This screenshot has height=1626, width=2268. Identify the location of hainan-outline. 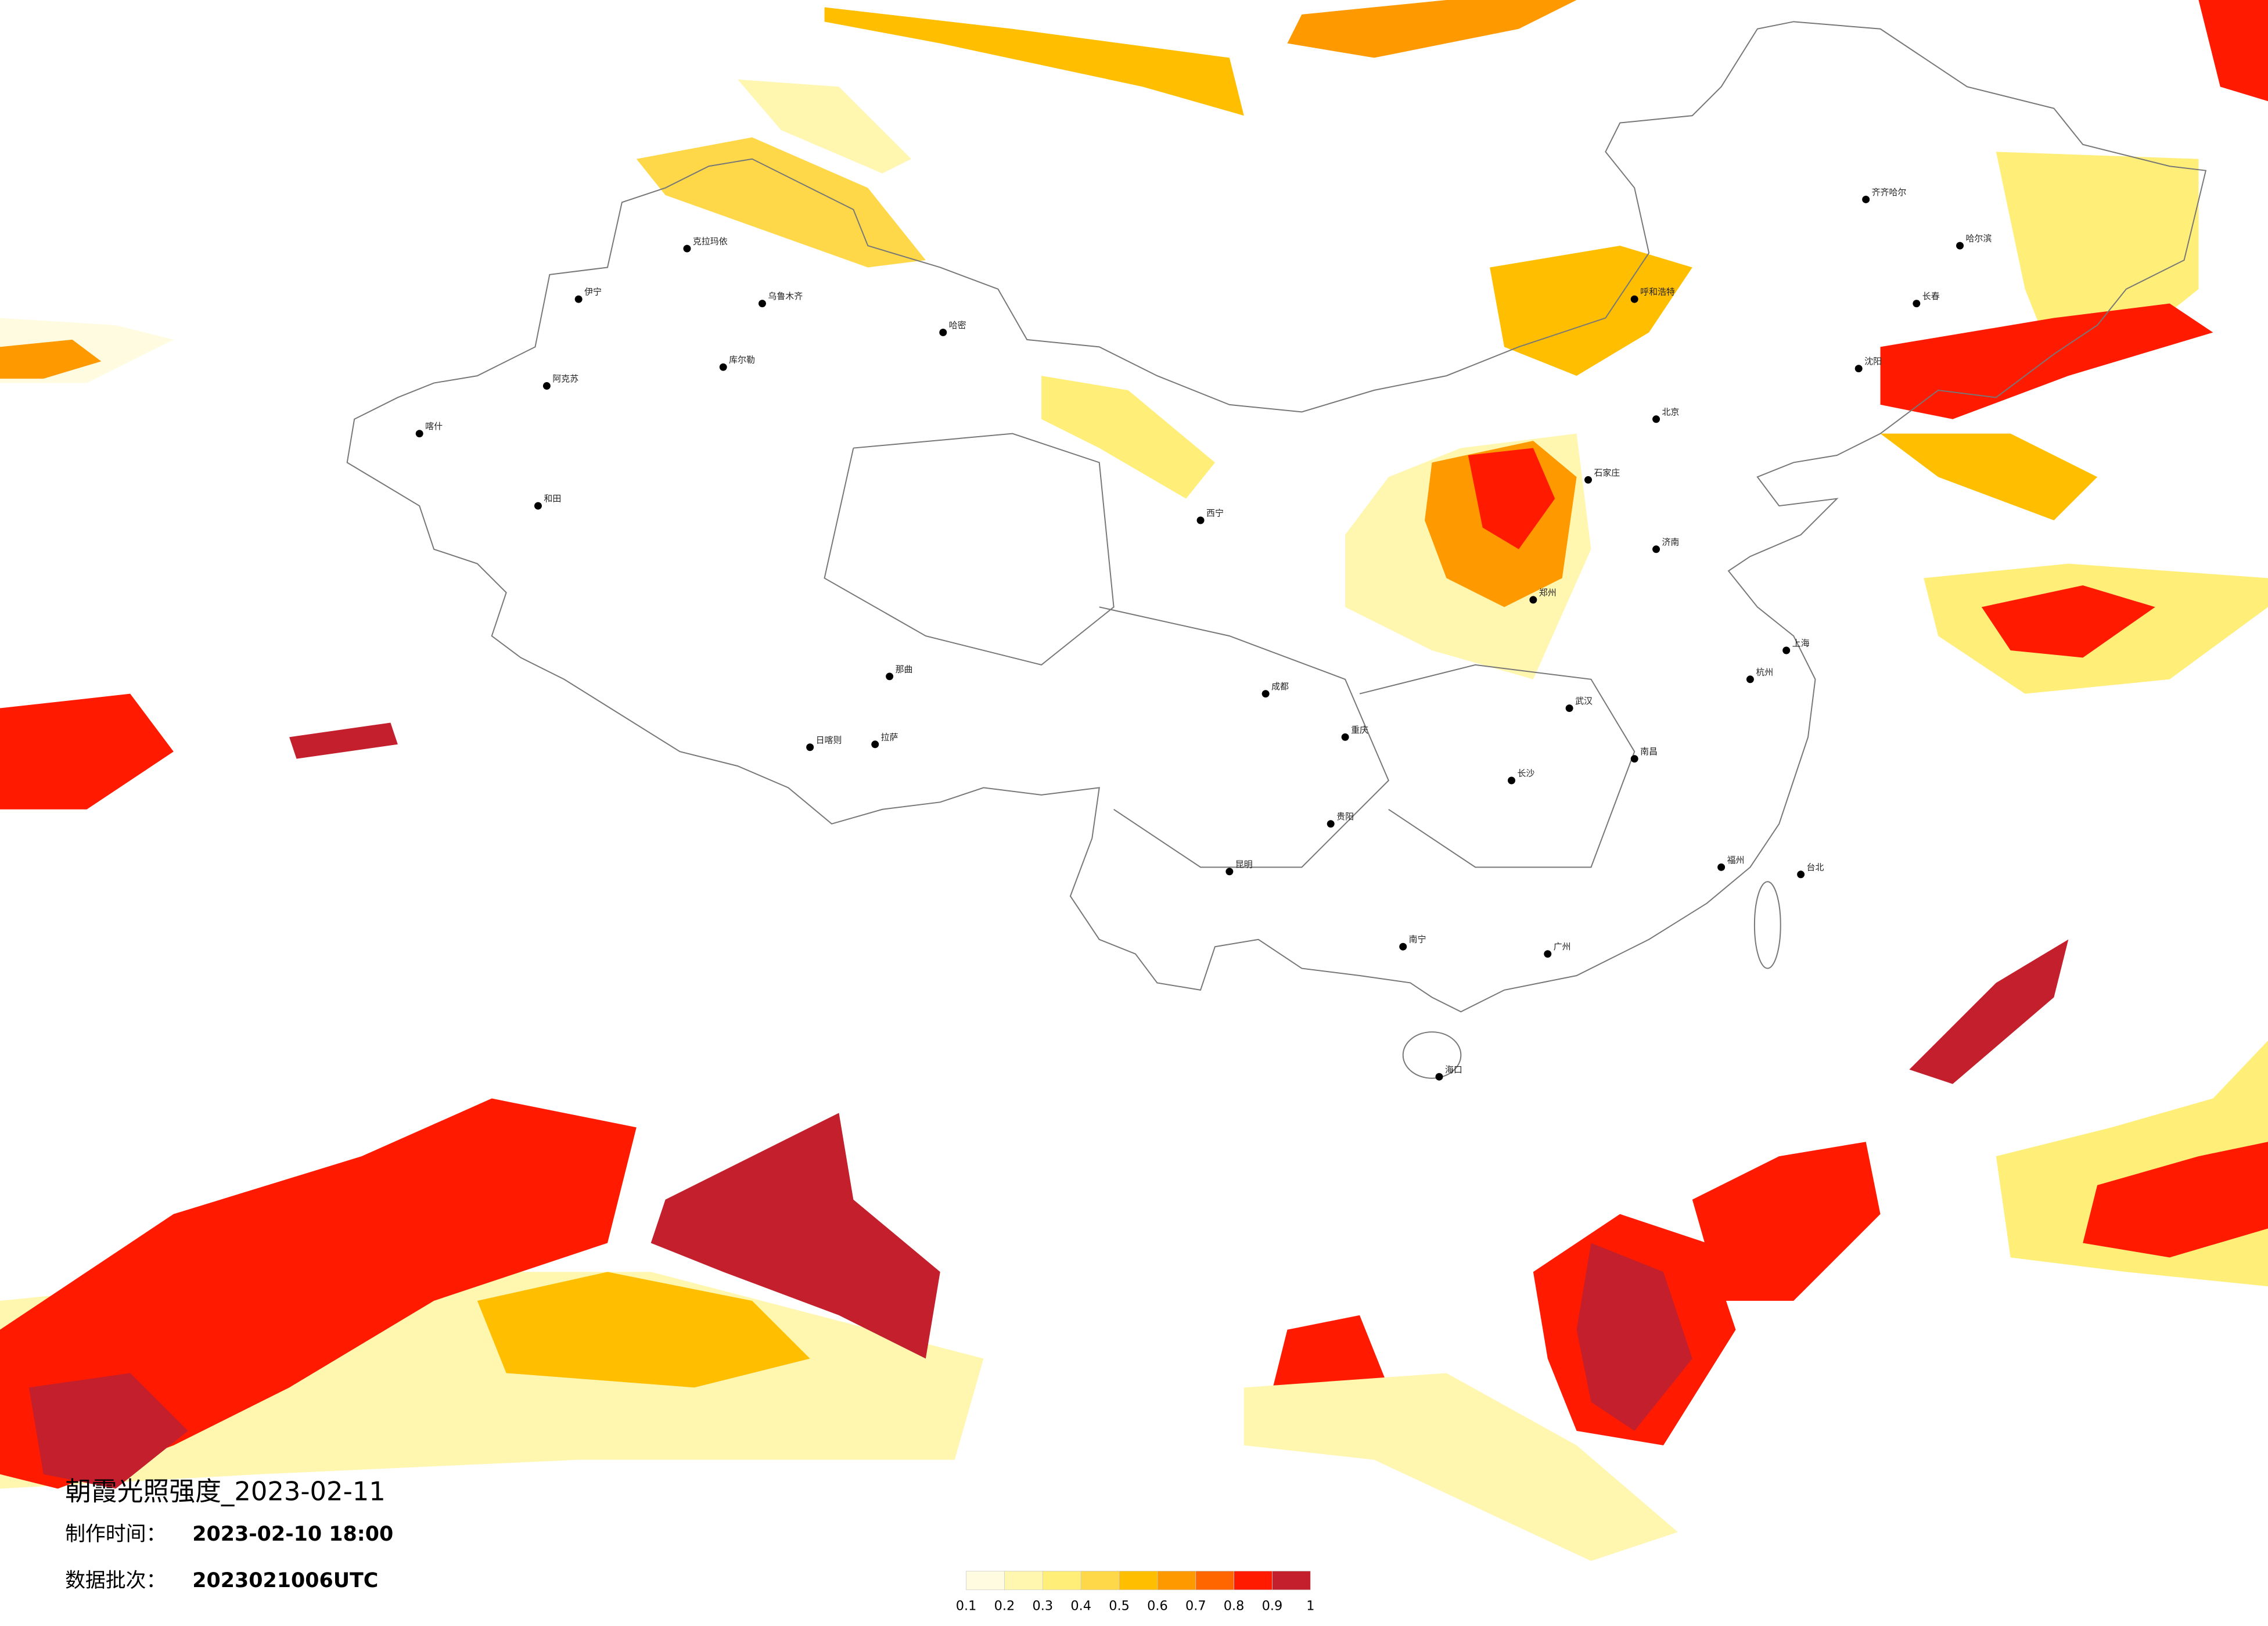
(1432, 1055).